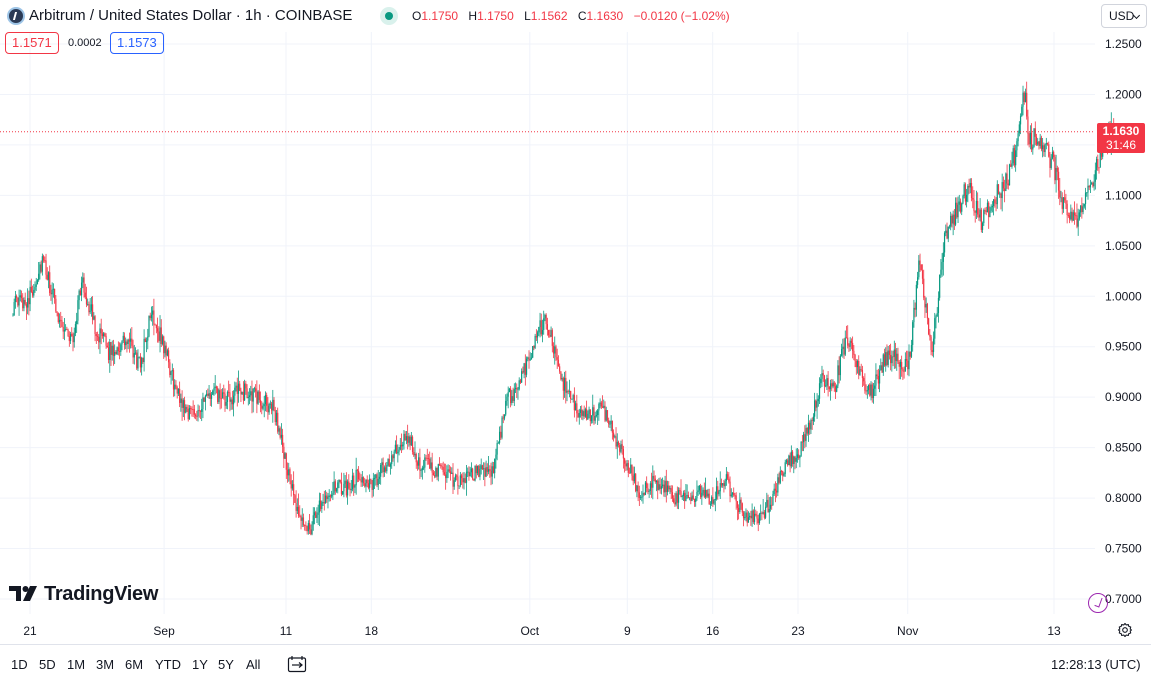  Describe the element at coordinates (47, 664) in the screenshot. I see `range-5d-button: 5D` at that location.